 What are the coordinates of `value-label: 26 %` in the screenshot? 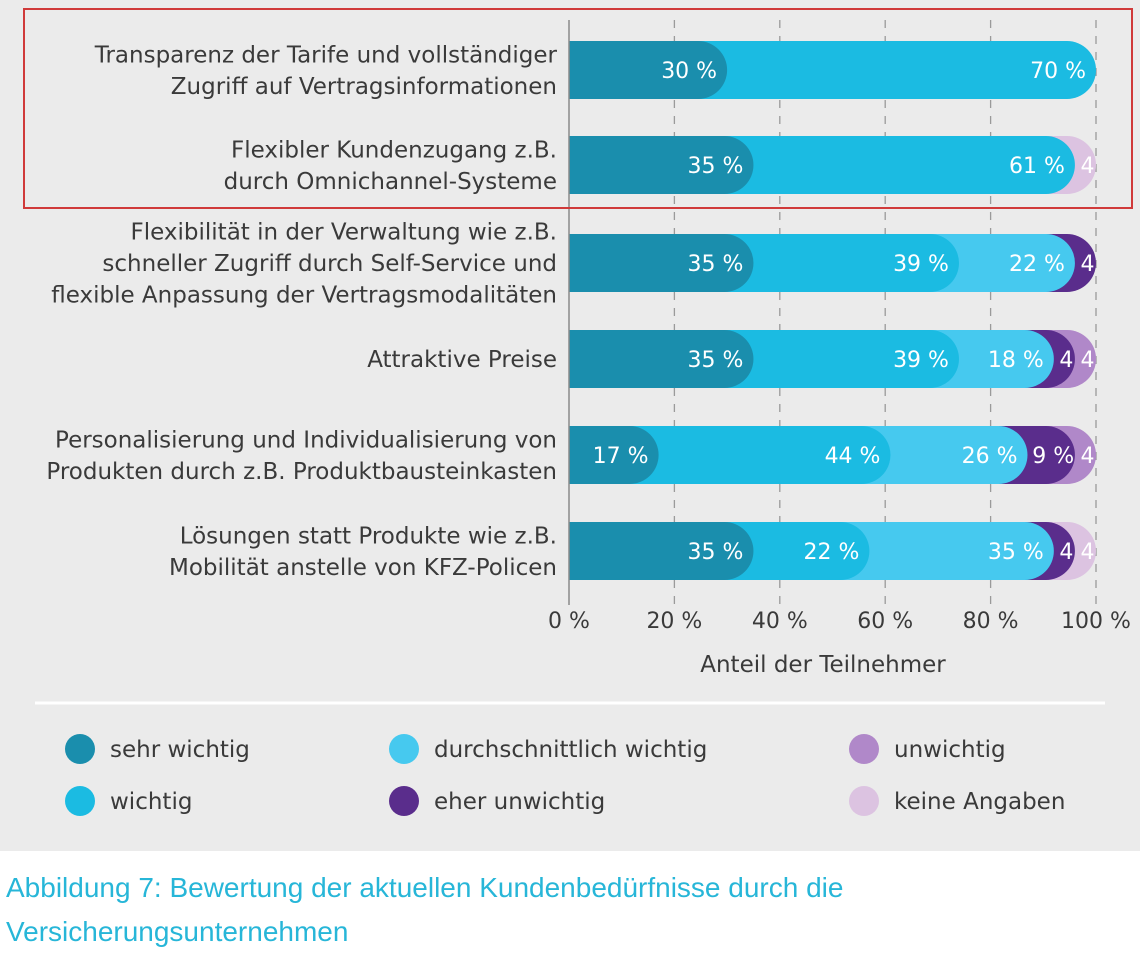 It's located at (990, 456).